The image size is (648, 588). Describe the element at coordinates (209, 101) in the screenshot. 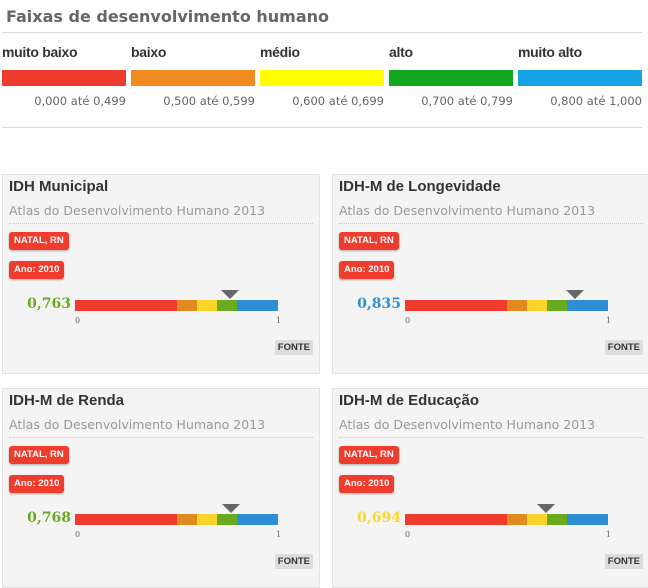

I see `band-range: 0,500 até 0,599` at that location.